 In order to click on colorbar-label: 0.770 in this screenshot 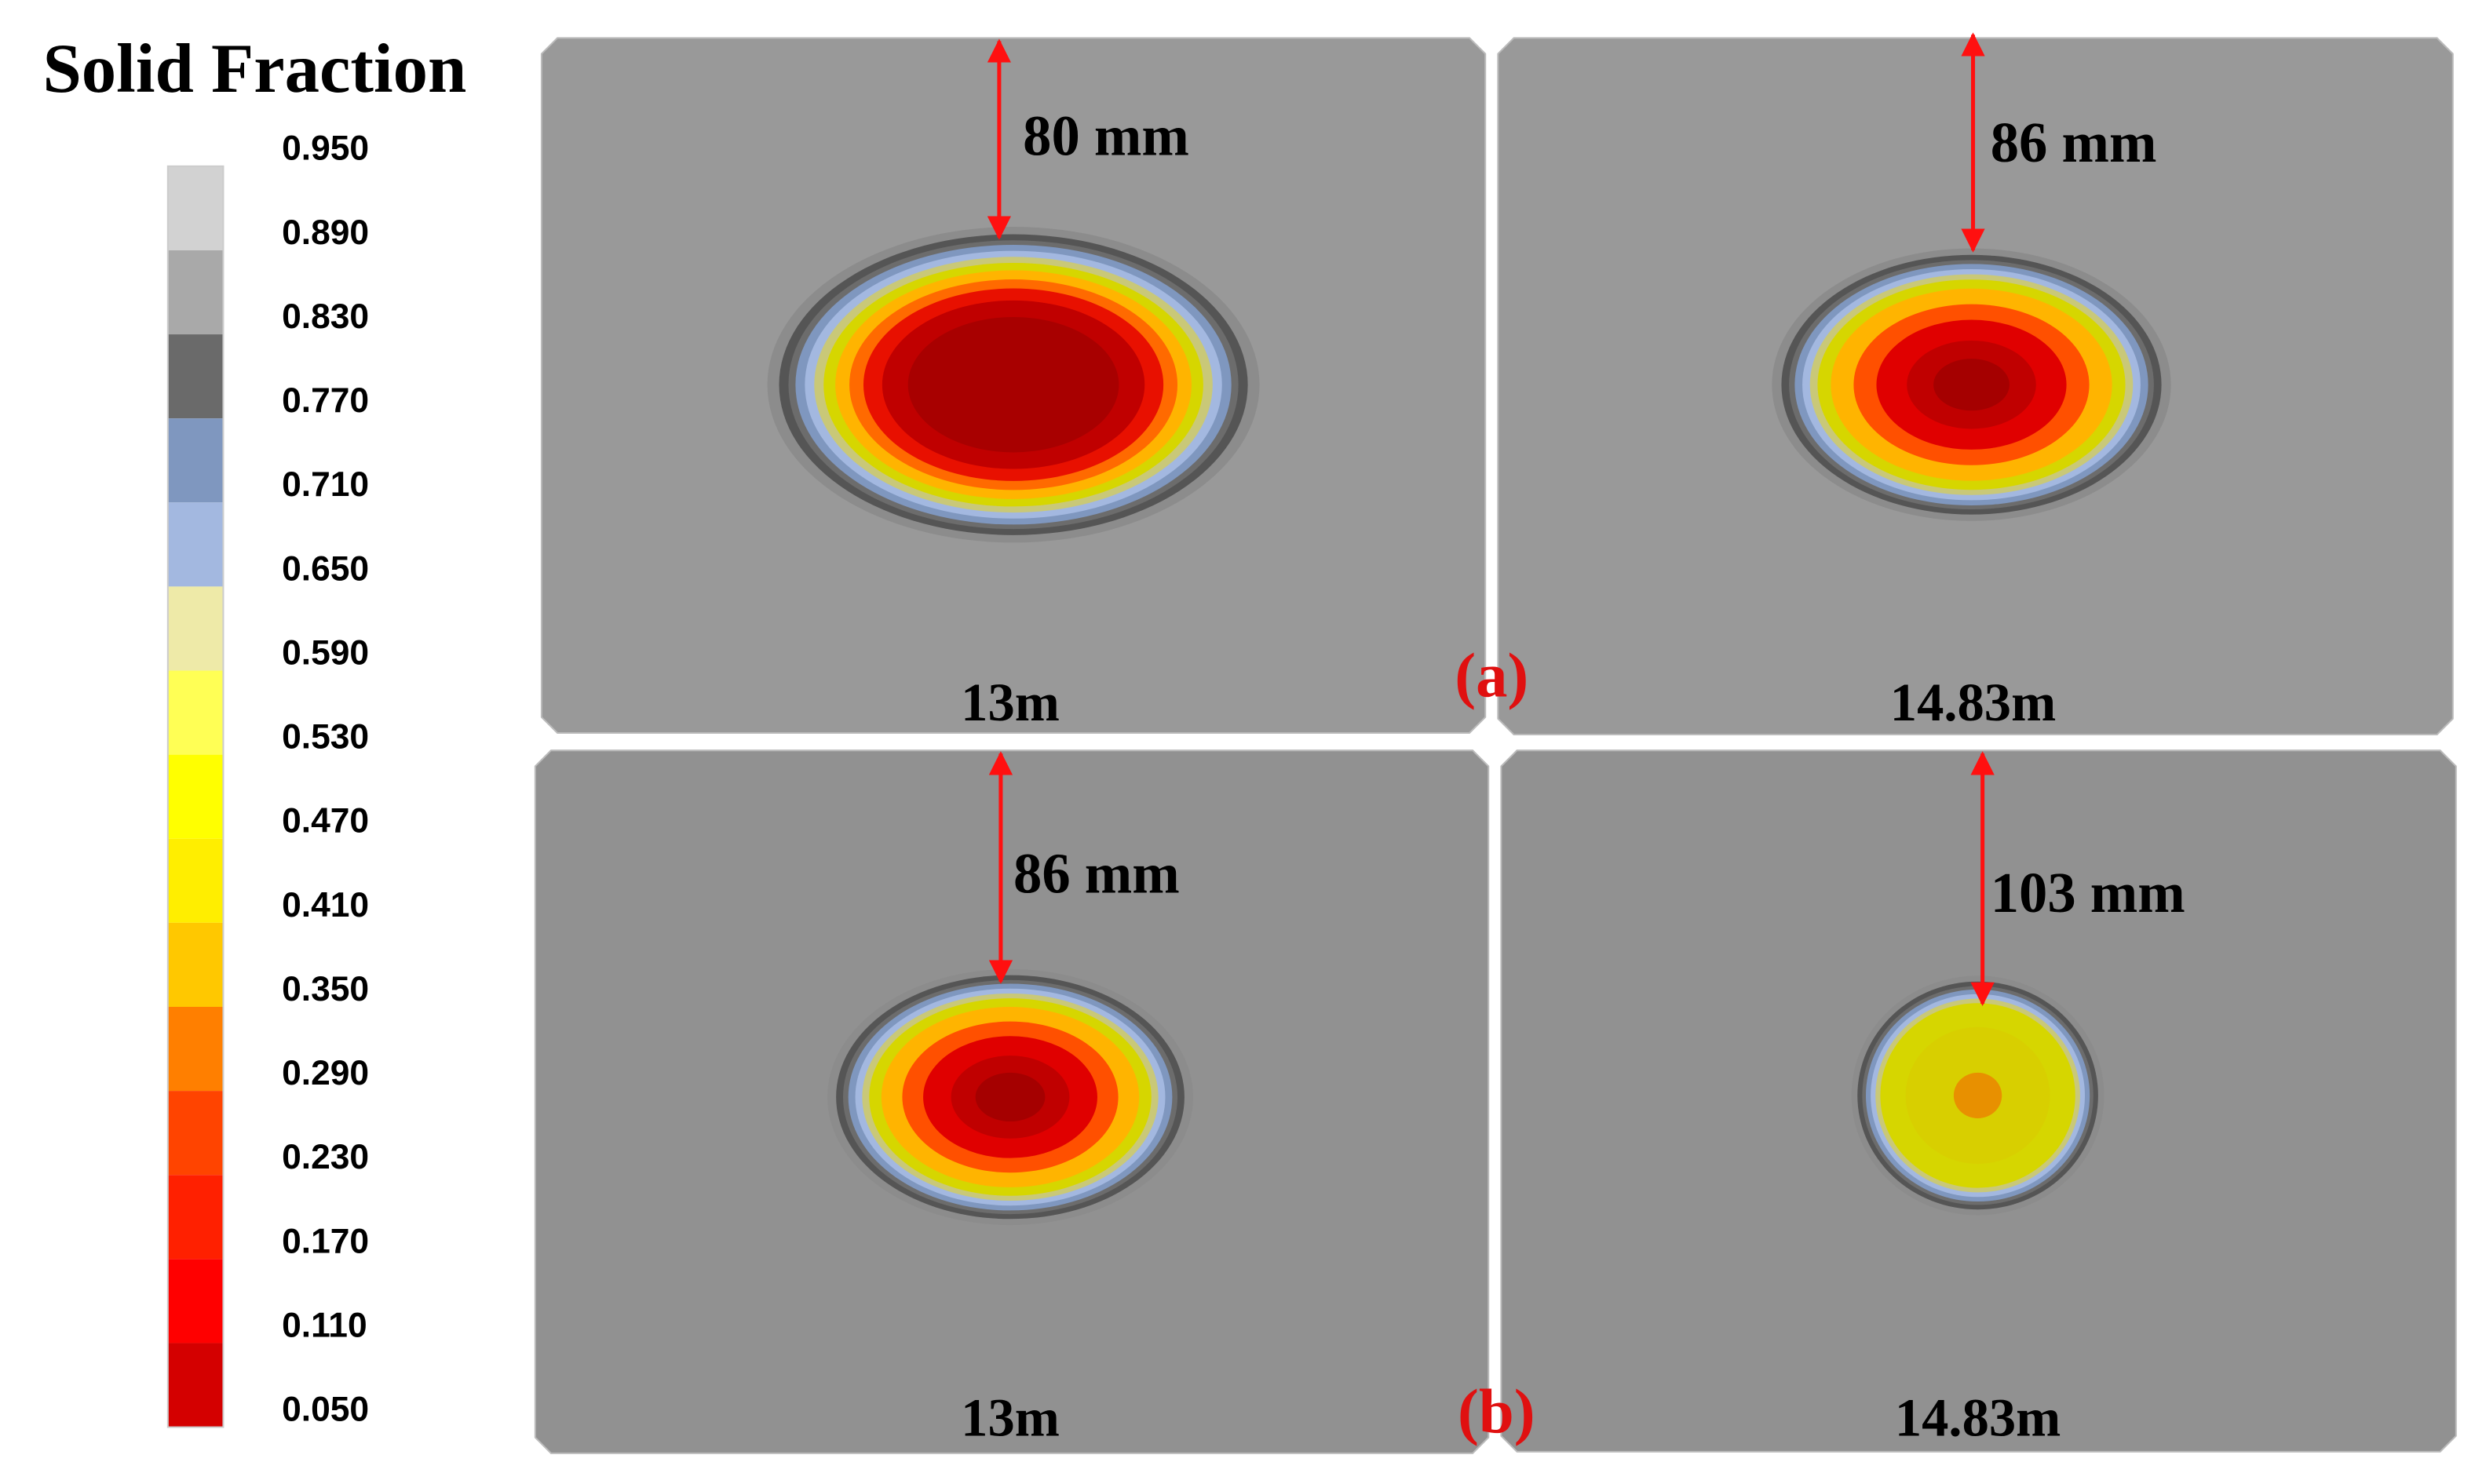, I will do `click(325, 400)`.